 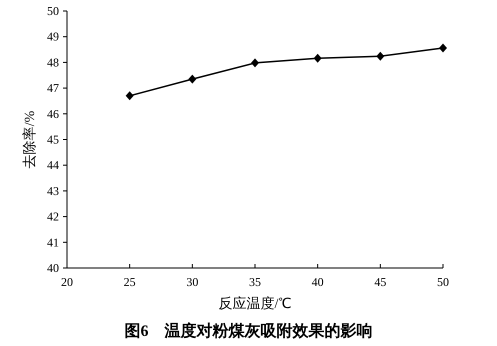 What do you see at coordinates (255, 304) in the screenshot?
I see `x-axis-title: 反应温度/℃` at bounding box center [255, 304].